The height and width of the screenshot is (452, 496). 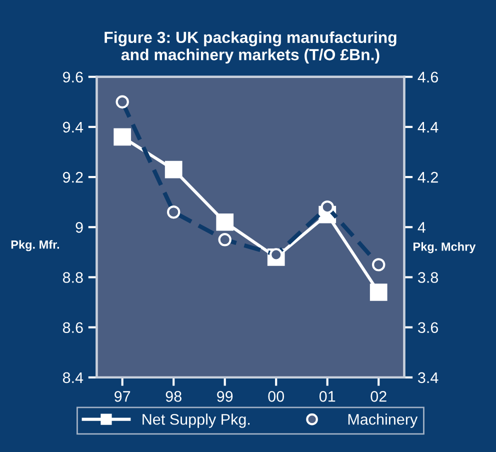 I want to click on y-tick-label: 8.8, so click(x=72, y=277).